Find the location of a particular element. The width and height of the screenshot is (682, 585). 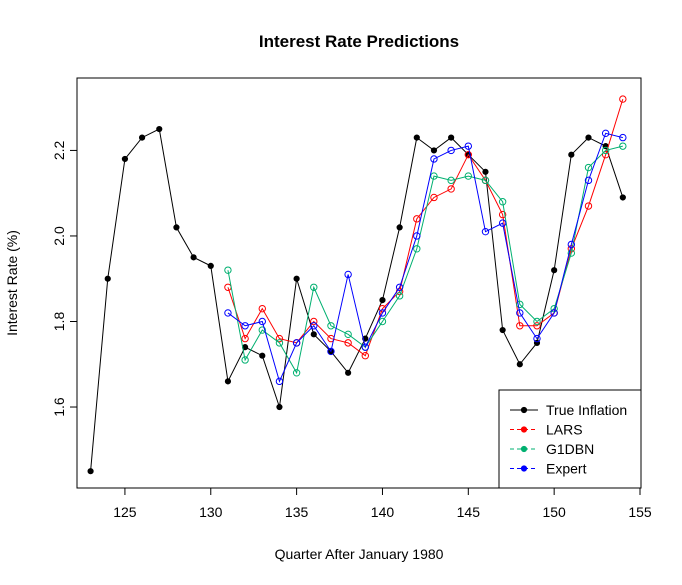

legend: True Inflation LARS G1DBN Expert is located at coordinates (570, 439).